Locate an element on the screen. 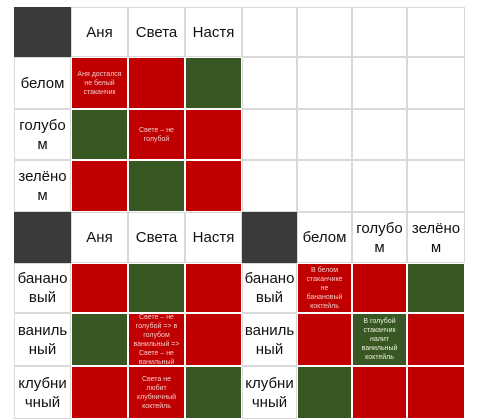  grid-cell: В белом стаканчике не банановый коктейль is located at coordinates (324, 288).